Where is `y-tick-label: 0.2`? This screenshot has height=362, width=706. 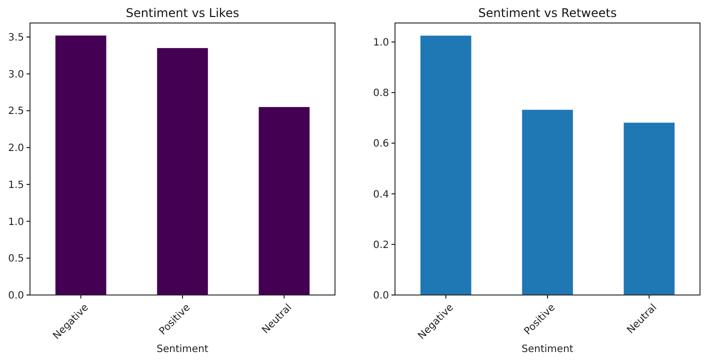 y-tick-label: 0.2 is located at coordinates (381, 245).